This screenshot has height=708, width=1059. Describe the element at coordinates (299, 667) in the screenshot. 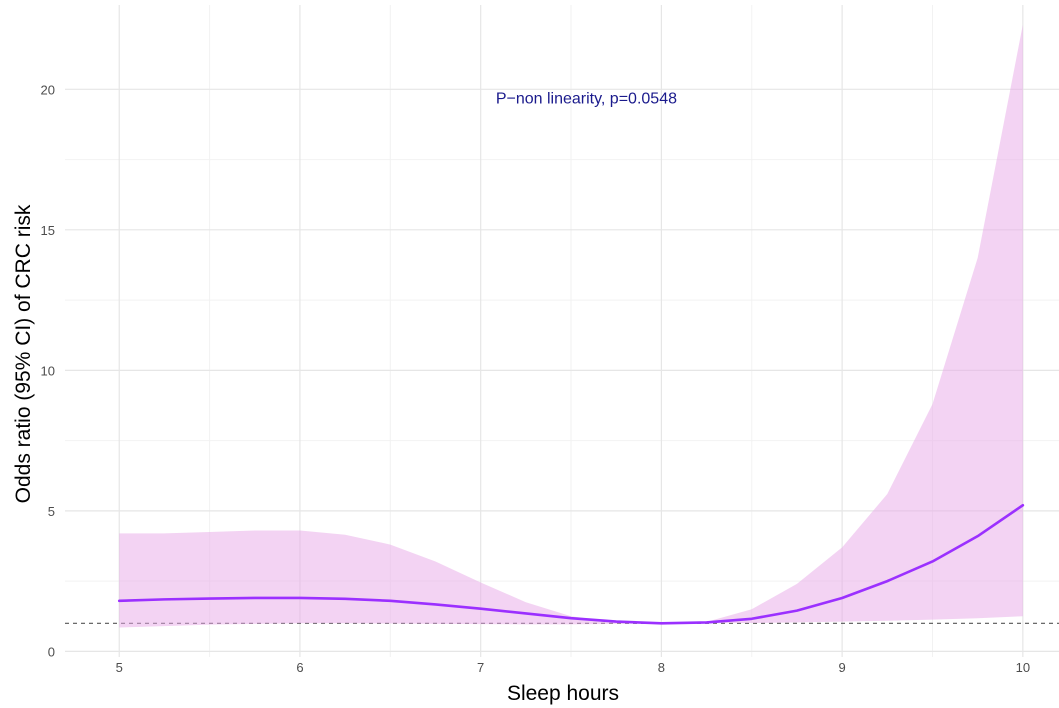

I see `x-tick-label: 6` at that location.